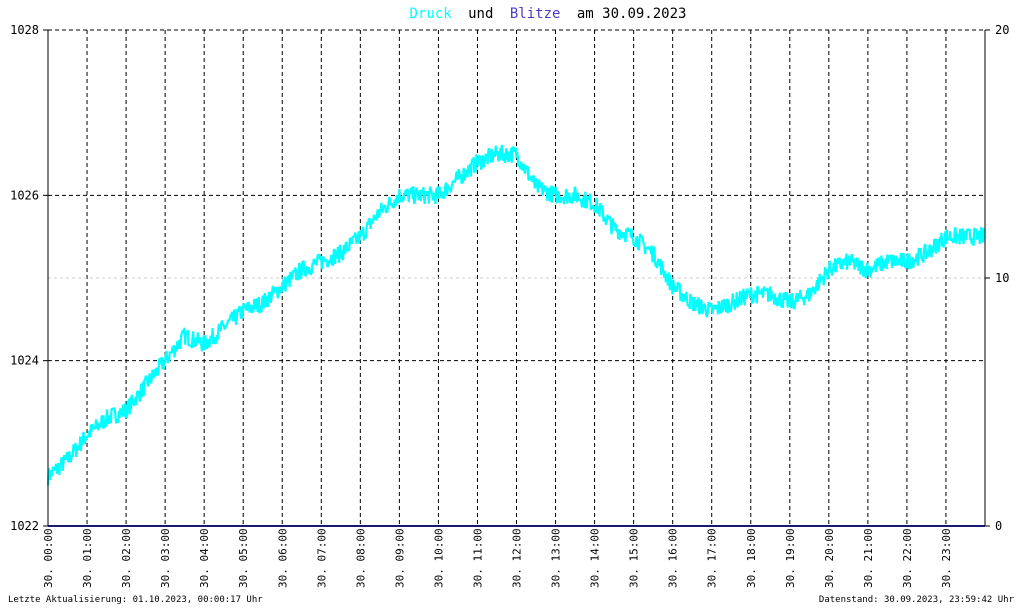 The height and width of the screenshot is (610, 1020). I want to click on x-tick-label: 30. 04:00, so click(204, 558).